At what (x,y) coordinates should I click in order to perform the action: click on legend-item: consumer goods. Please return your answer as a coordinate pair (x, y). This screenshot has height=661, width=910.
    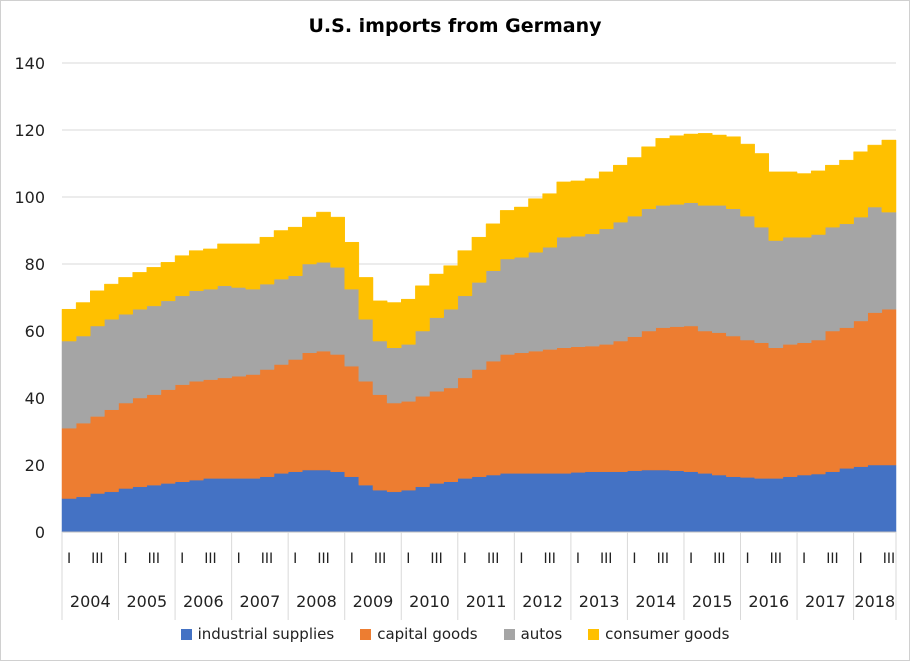
    Looking at the image, I should click on (658, 634).